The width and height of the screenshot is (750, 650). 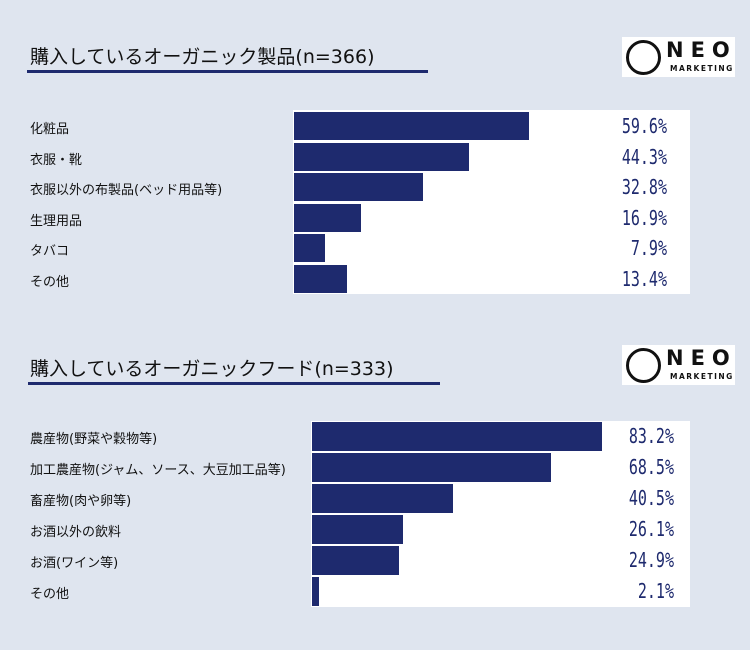 I want to click on category-label: 衣服以外の布製品(ベッド用品等), so click(x=126, y=190).